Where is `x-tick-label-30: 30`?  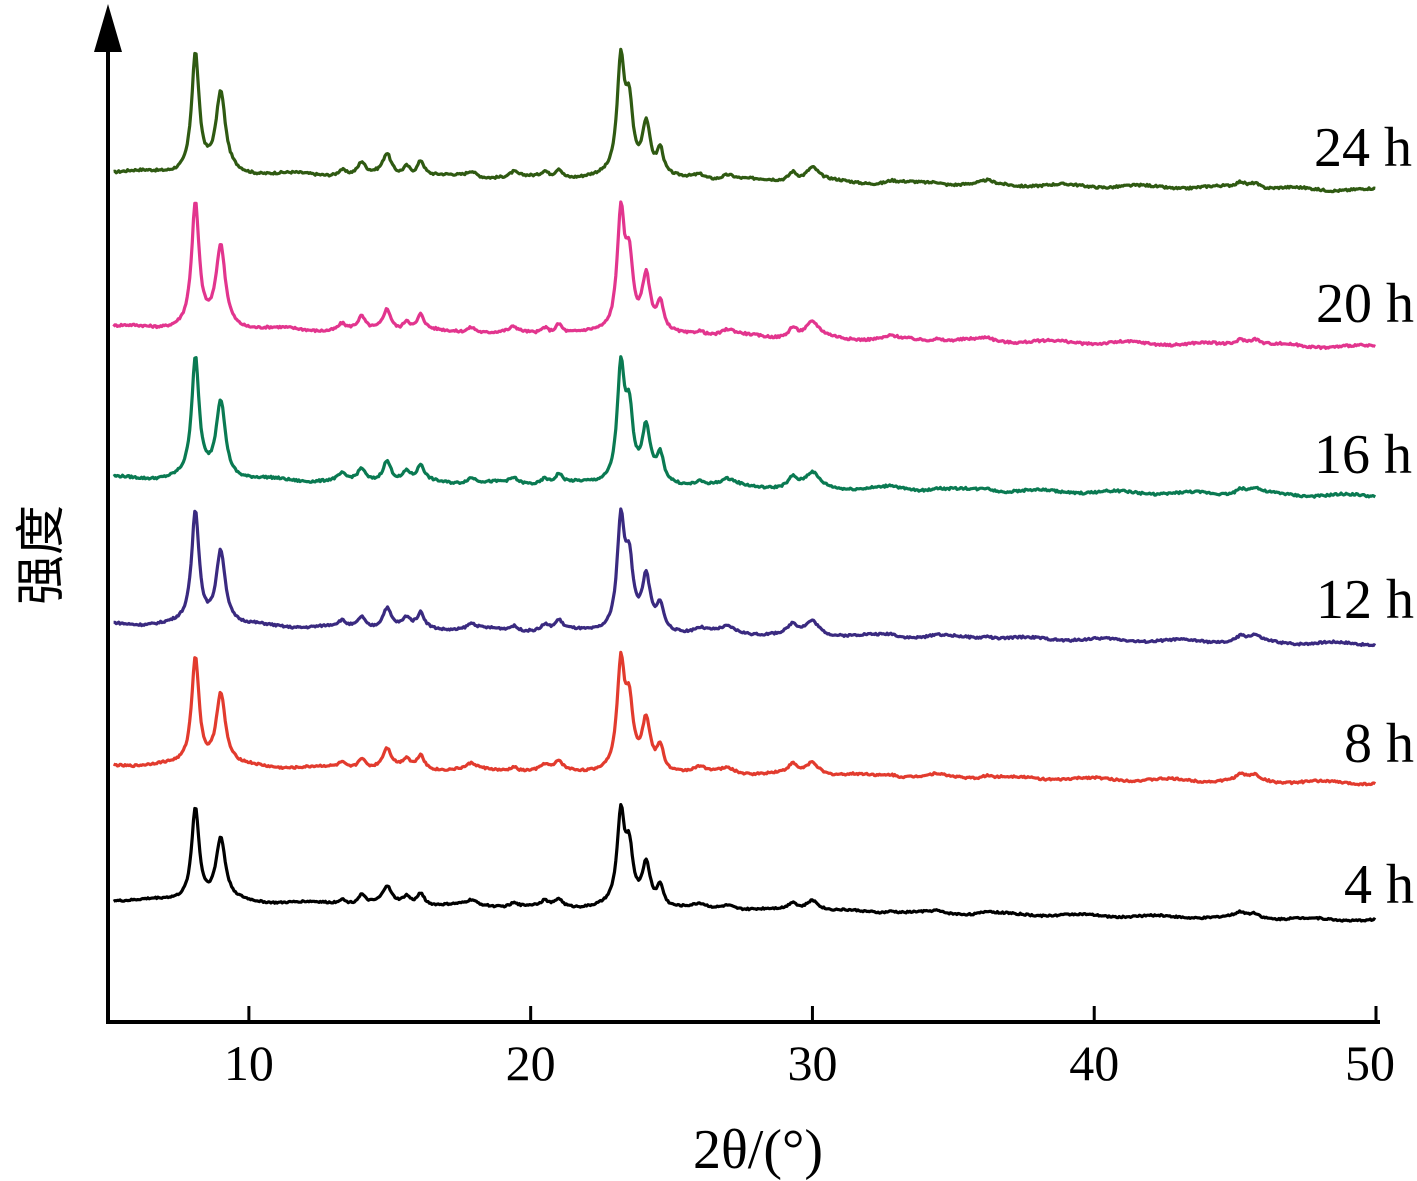 x-tick-label-30: 30 is located at coordinates (812, 1063).